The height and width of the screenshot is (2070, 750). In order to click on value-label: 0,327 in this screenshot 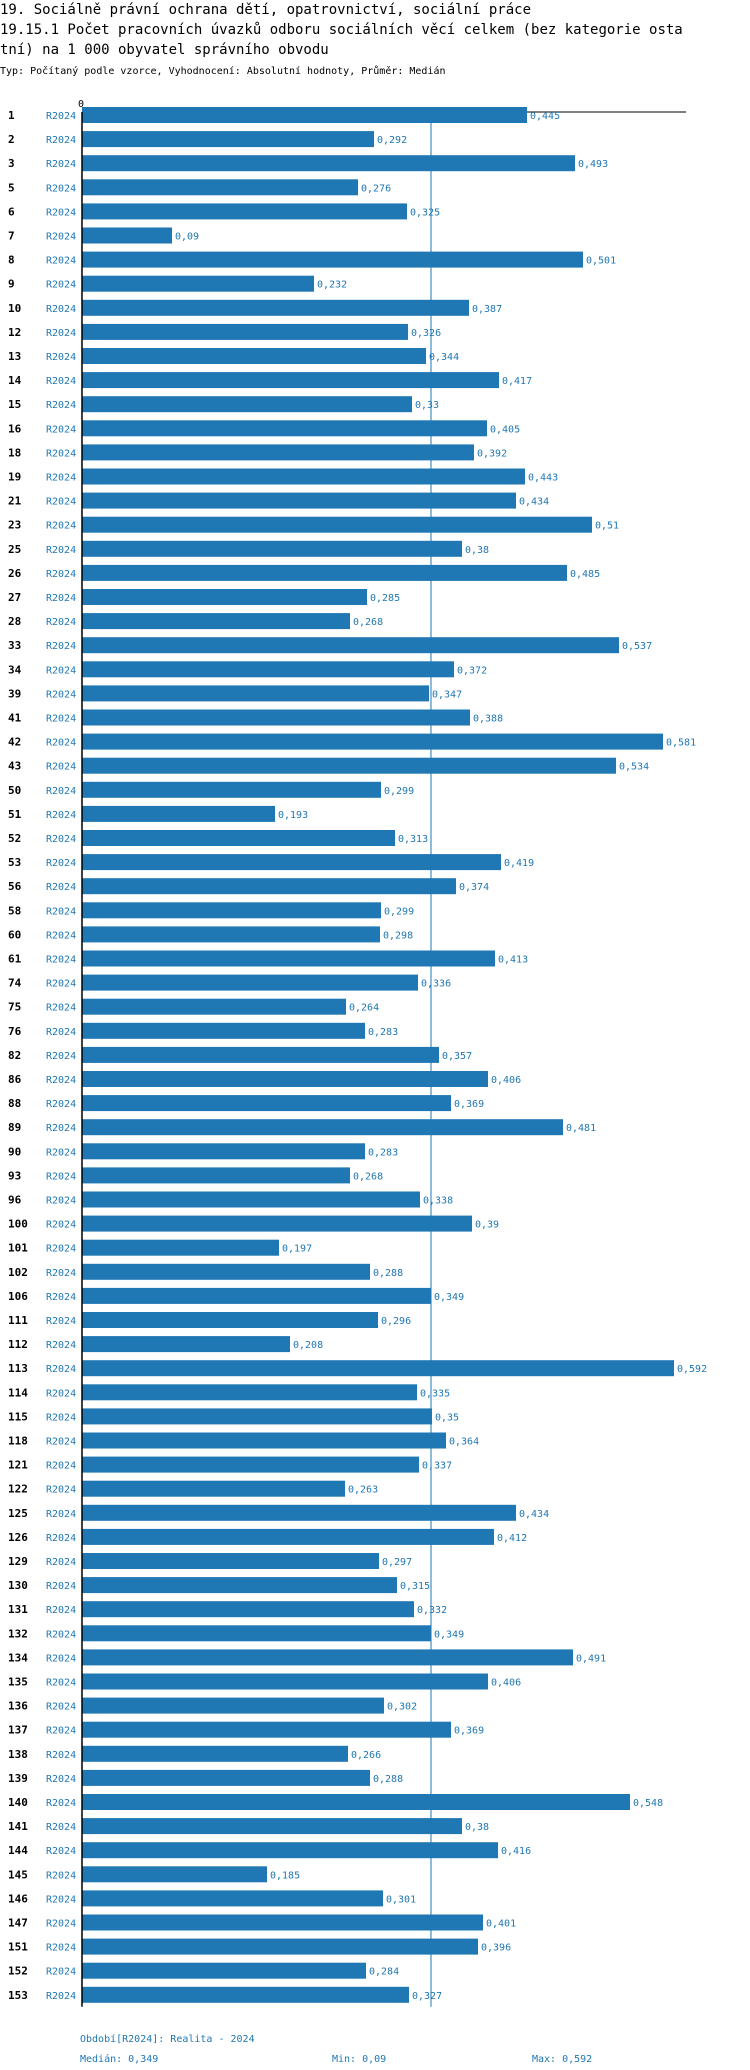, I will do `click(427, 1996)`.